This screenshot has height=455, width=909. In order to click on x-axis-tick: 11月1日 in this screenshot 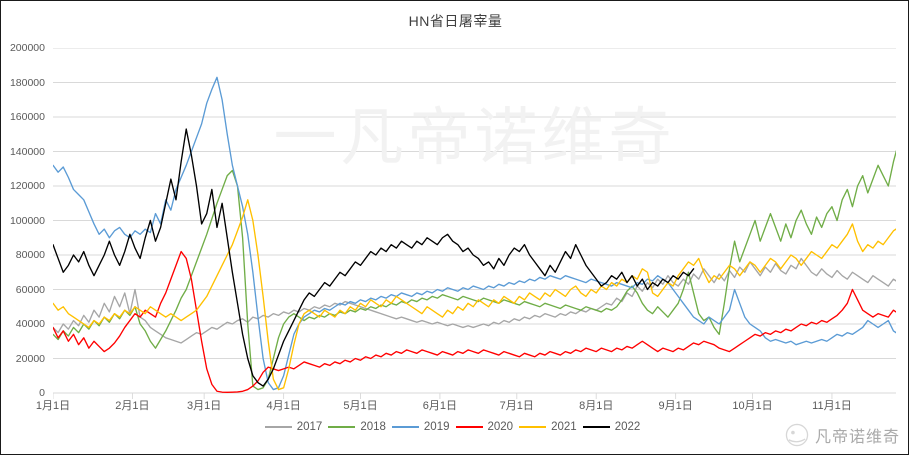, I will do `click(832, 406)`.